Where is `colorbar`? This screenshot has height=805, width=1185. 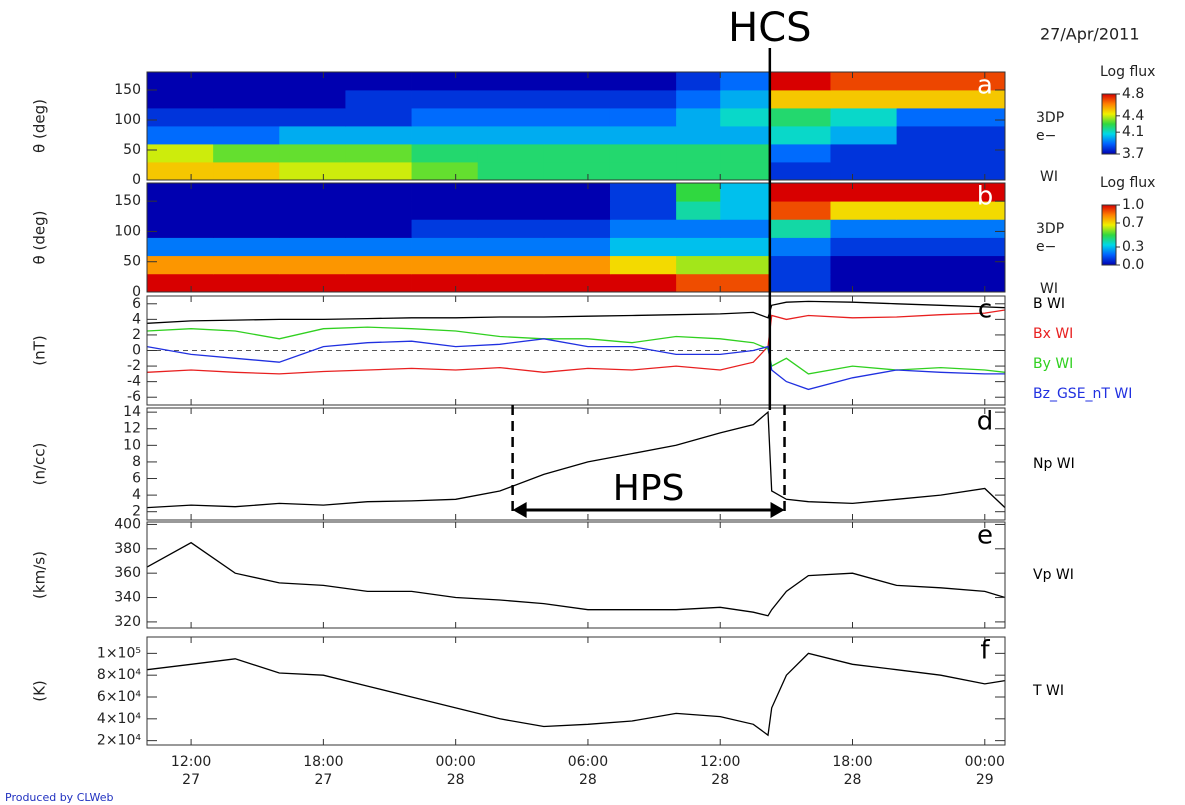
colorbar is located at coordinates (1109, 235).